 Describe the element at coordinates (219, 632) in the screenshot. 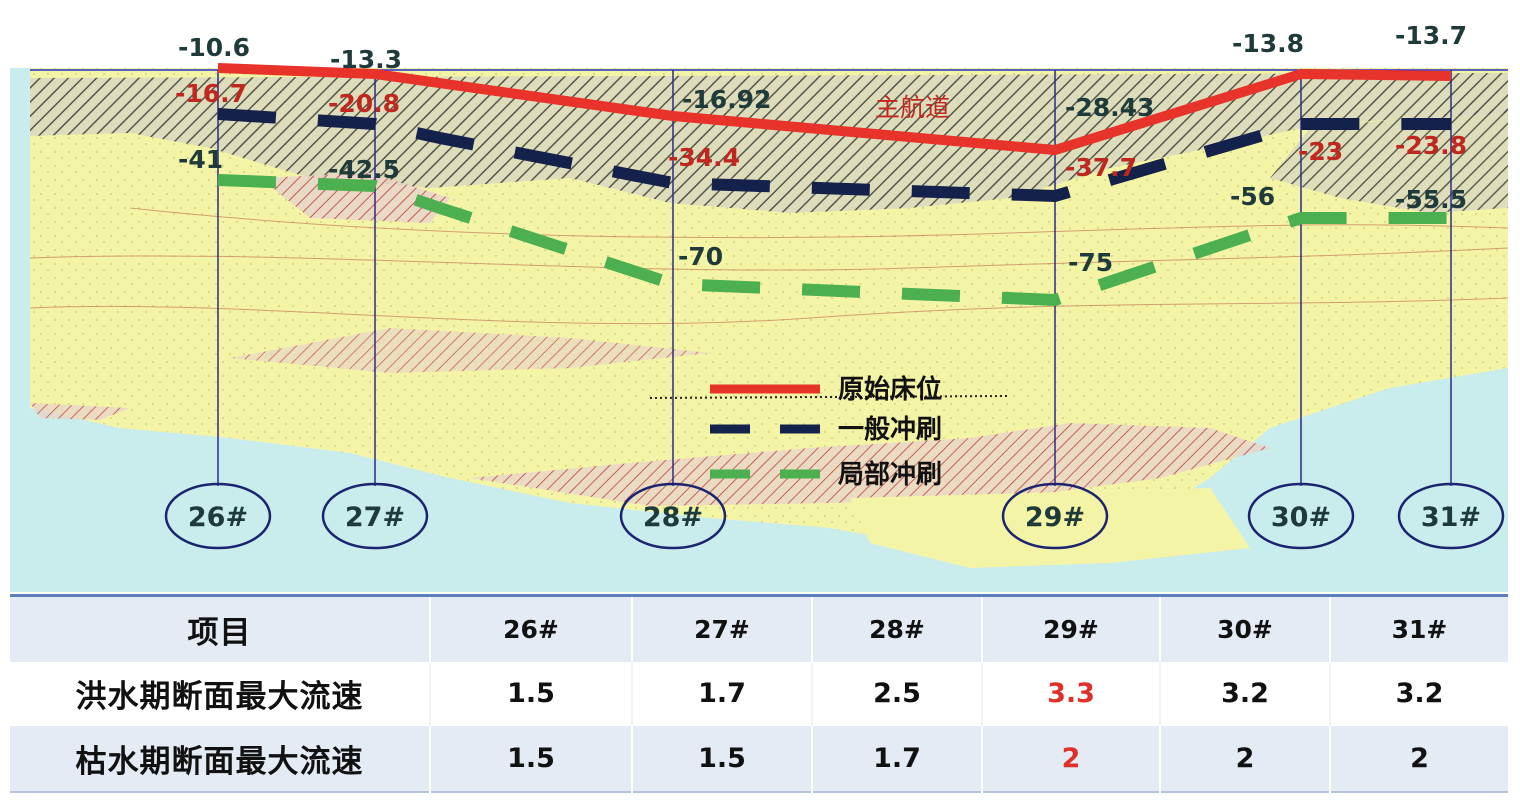

I see `header-item: 项目` at that location.